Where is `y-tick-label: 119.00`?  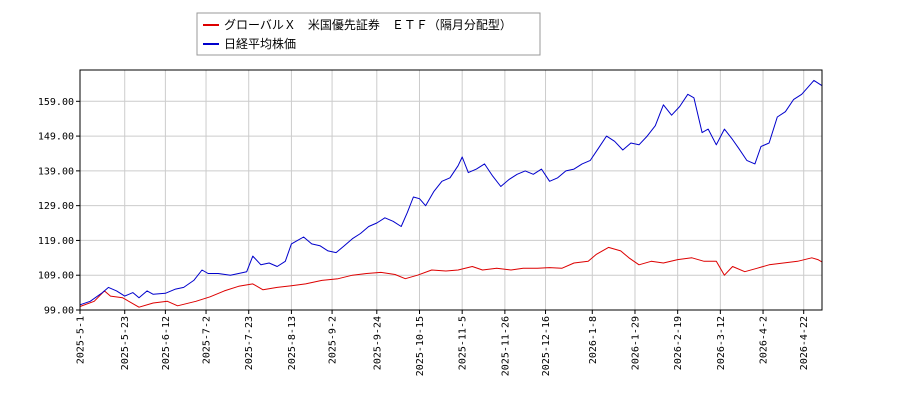 y-tick-label: 119.00 is located at coordinates (56, 241).